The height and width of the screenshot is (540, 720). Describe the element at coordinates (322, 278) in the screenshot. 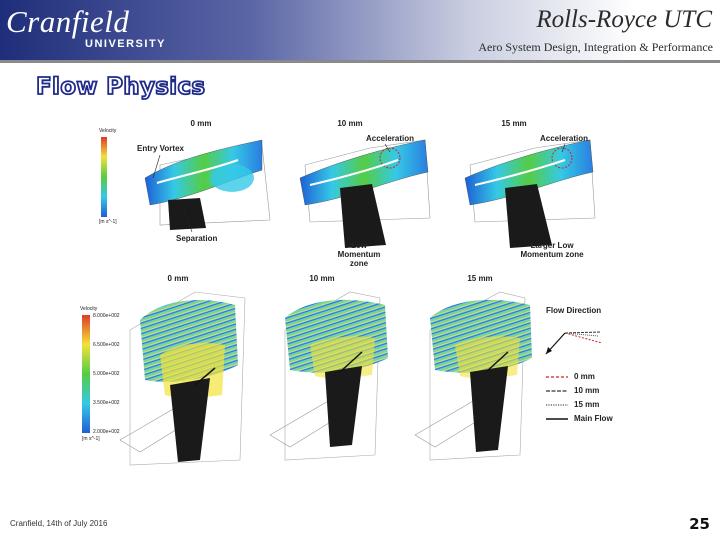

I see `bottom-panel-label-10mm: 10 mm` at that location.